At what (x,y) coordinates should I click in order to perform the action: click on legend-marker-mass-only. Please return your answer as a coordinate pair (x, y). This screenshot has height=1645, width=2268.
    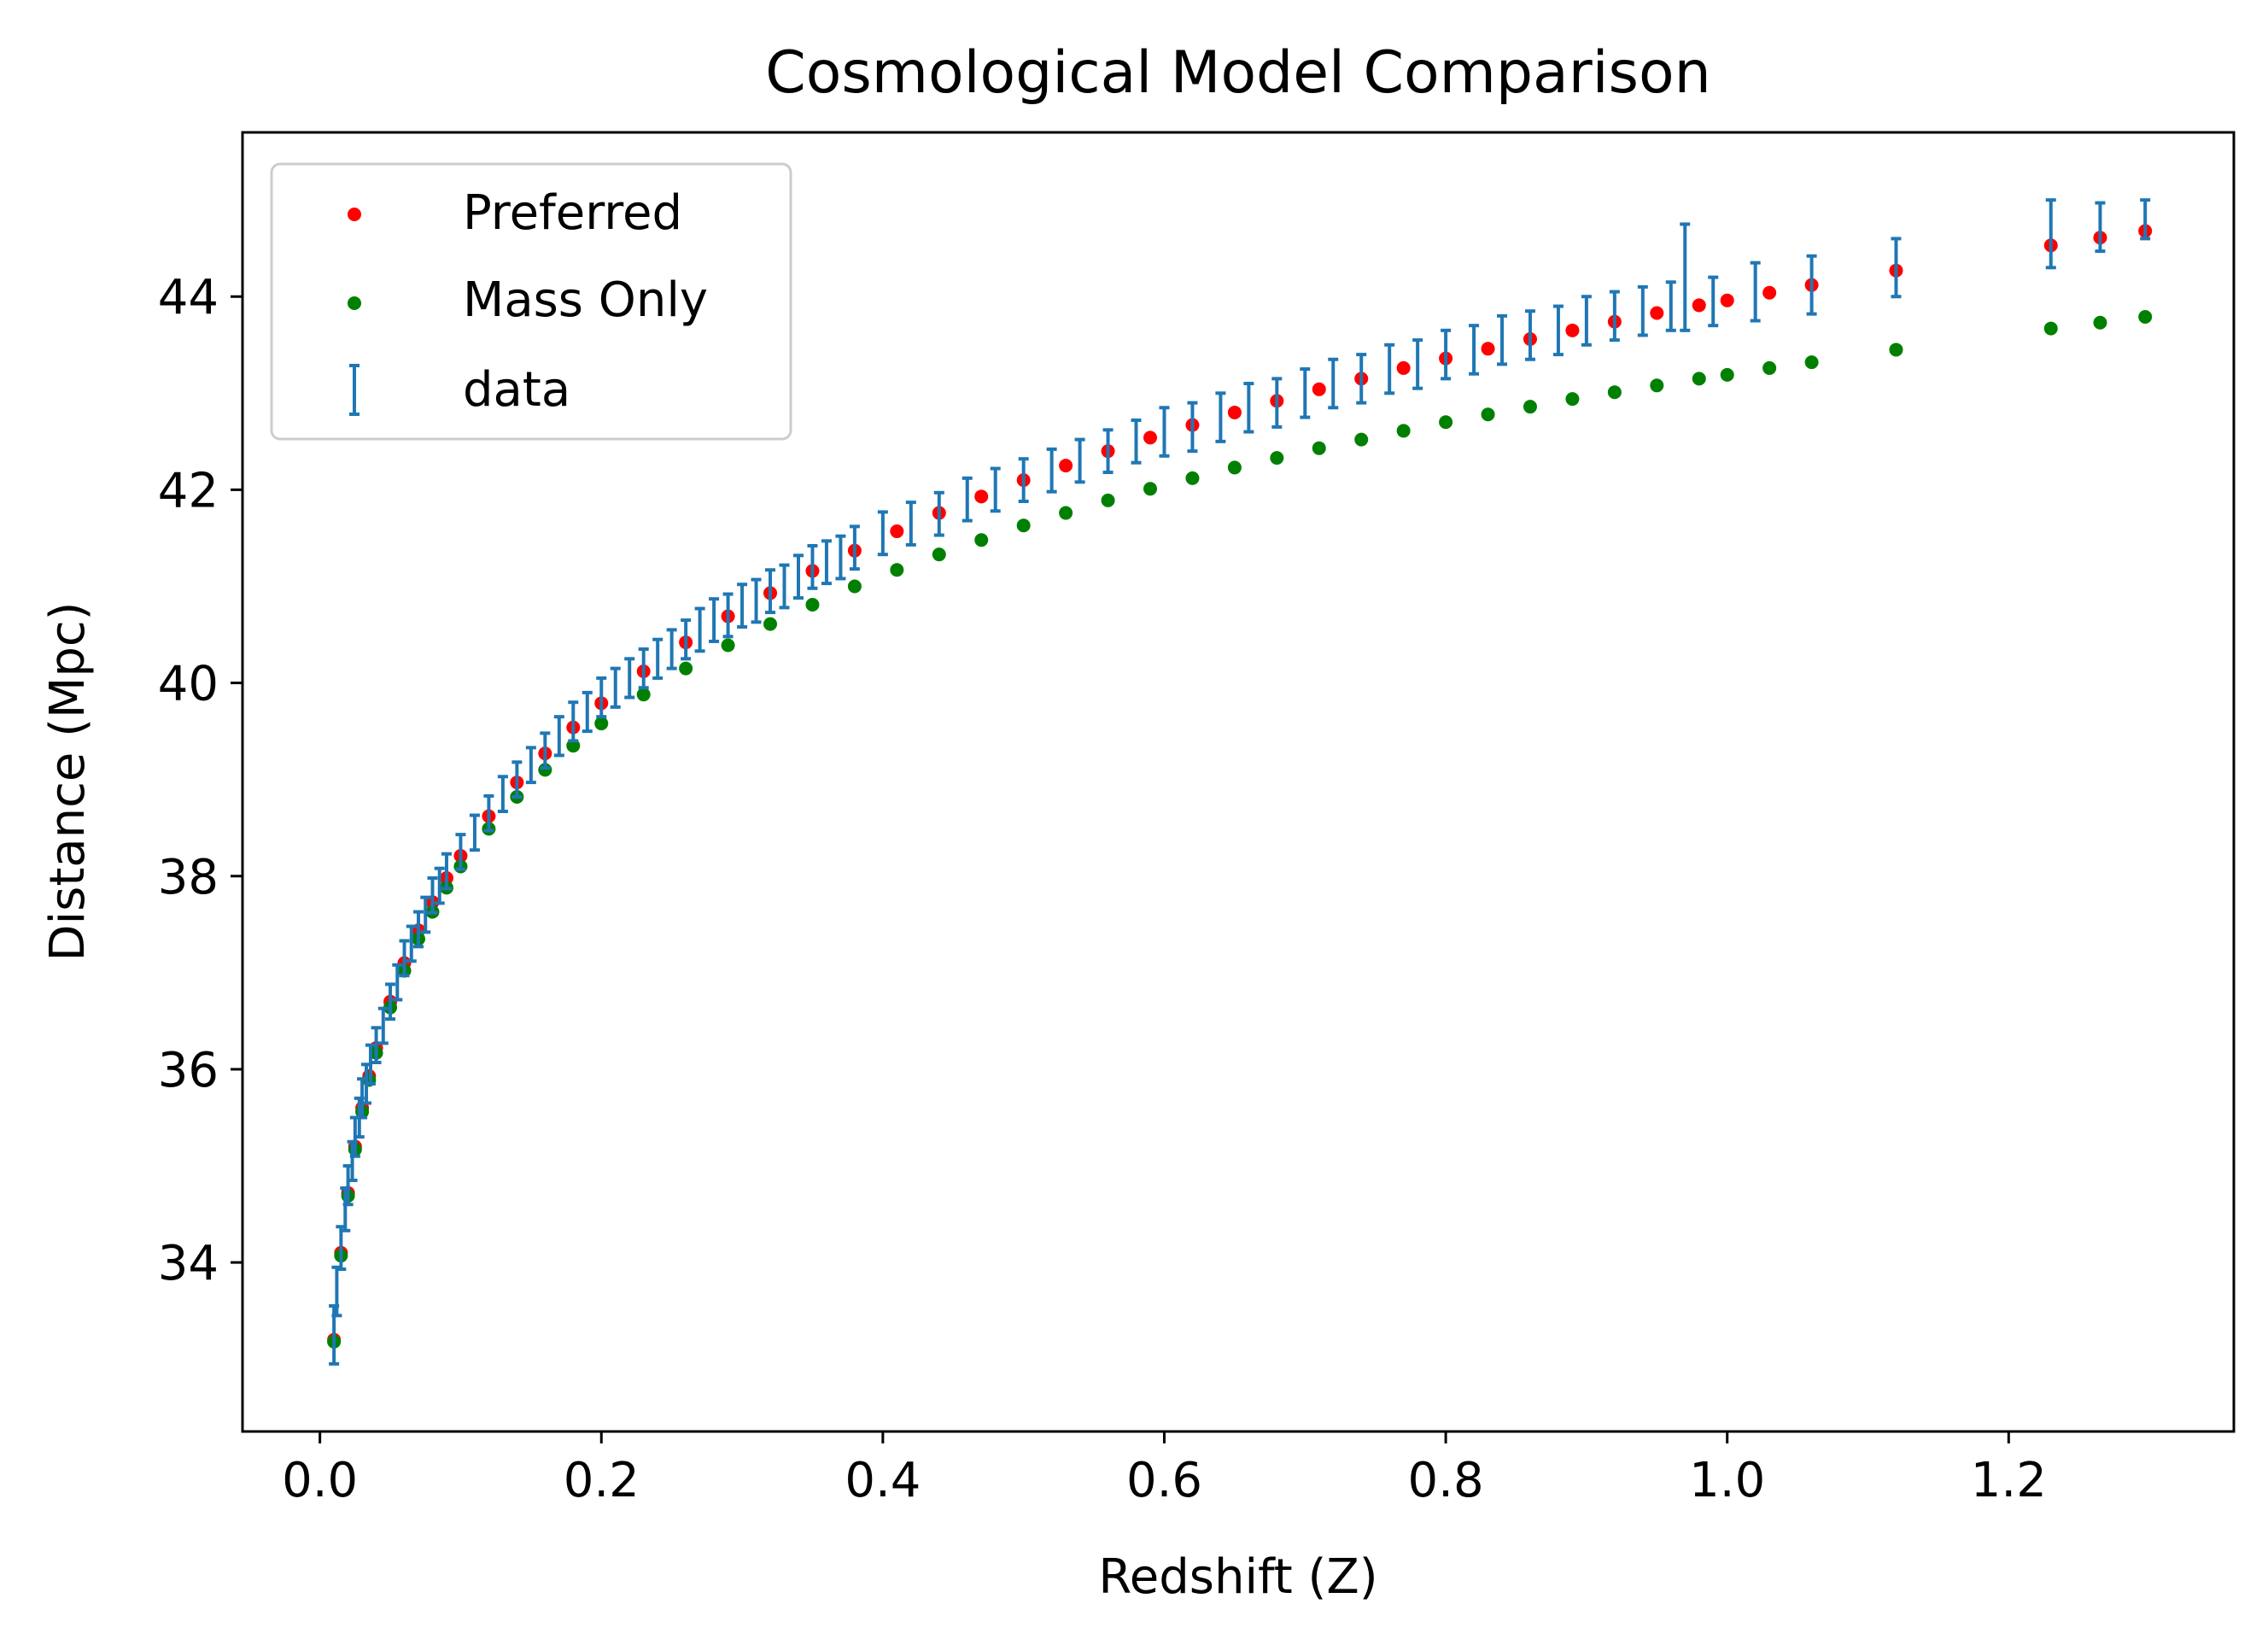
    Looking at the image, I should click on (354, 303).